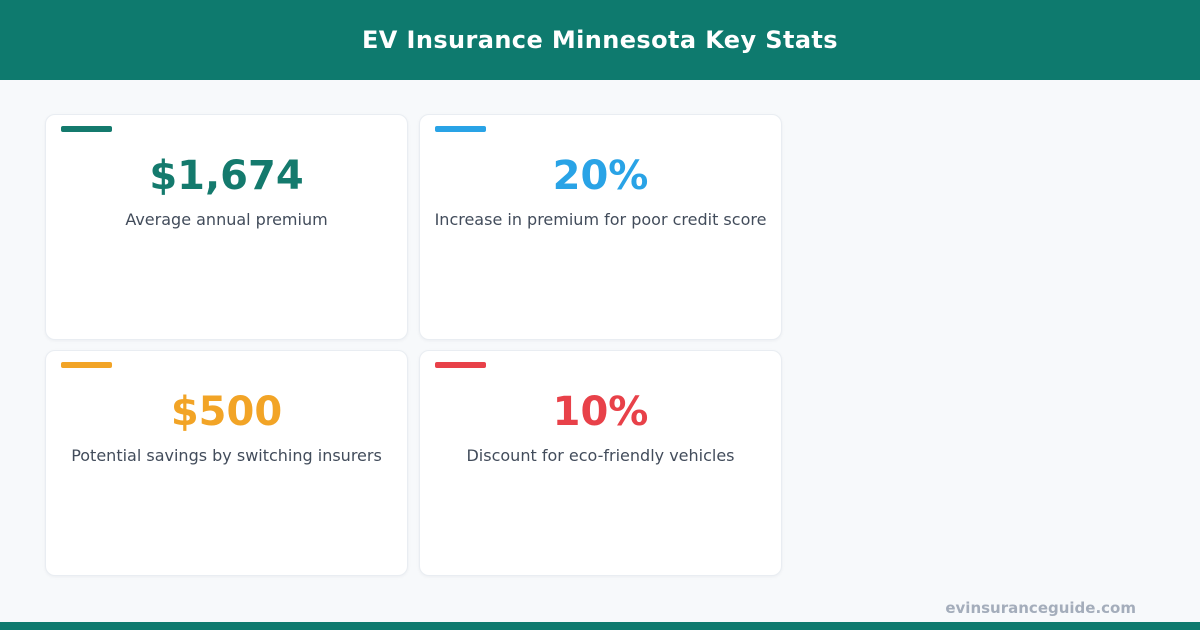 Image resolution: width=1200 pixels, height=630 pixels. I want to click on stat-card-average-premium: $1,674 Average annual premium, so click(226, 227).